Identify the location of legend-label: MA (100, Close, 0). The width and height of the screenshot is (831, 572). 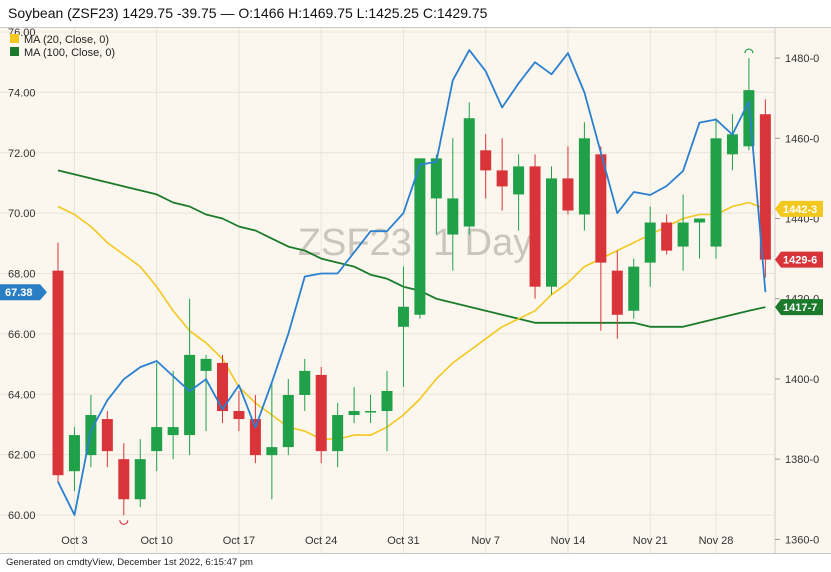
(69, 53).